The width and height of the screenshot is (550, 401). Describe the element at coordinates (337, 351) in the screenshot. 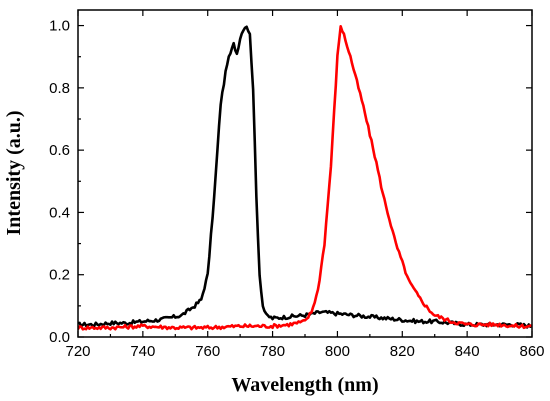

I see `x-tick-label: 800` at that location.